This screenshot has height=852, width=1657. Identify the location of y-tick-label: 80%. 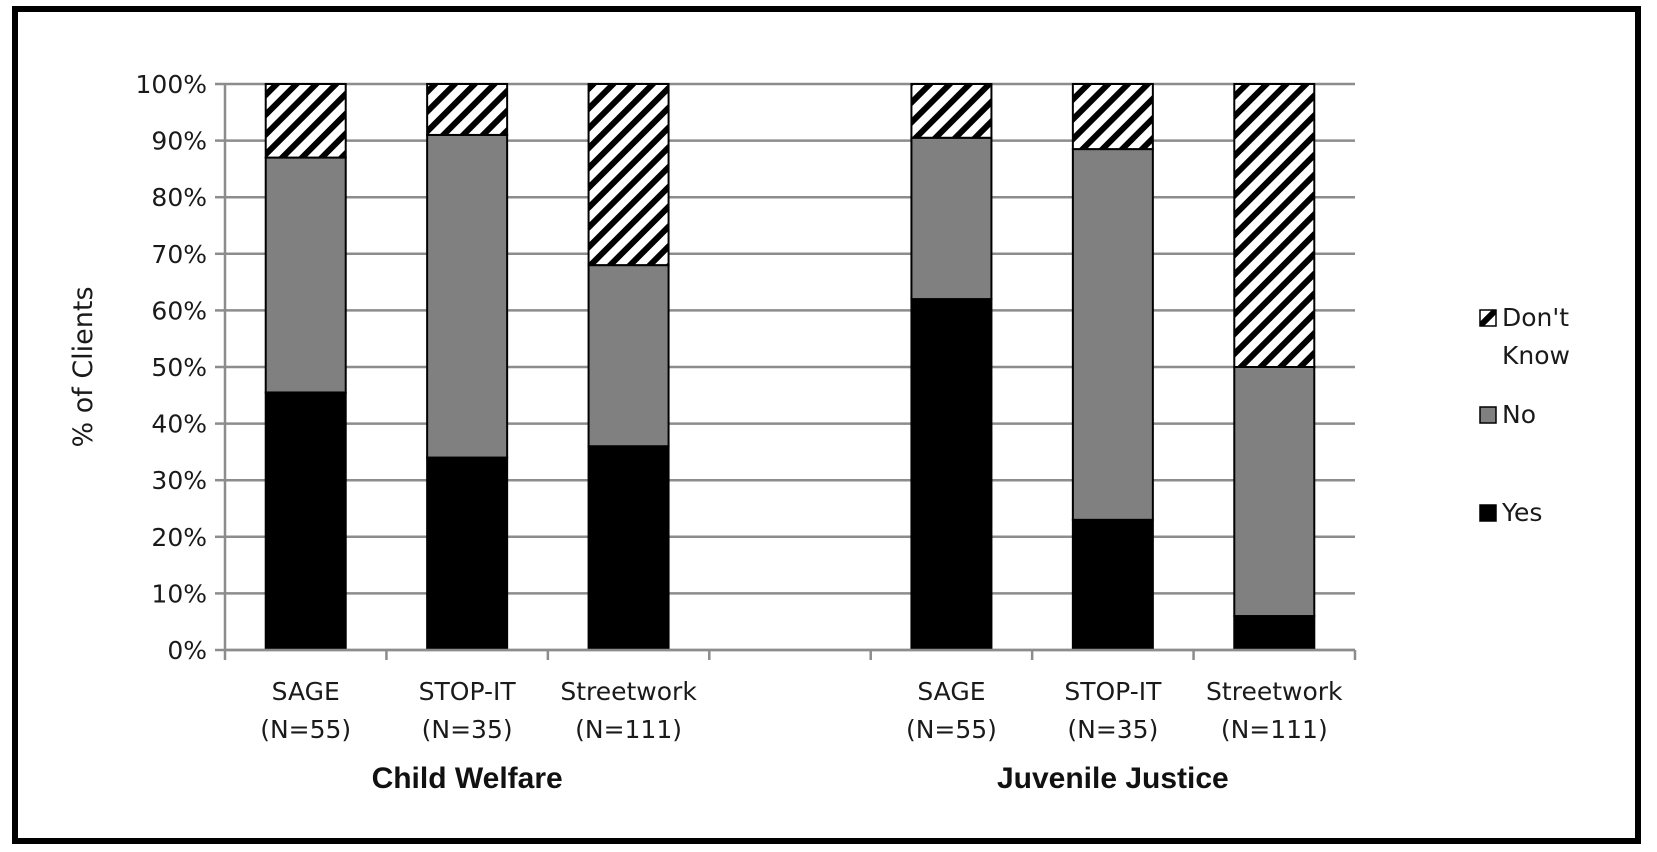
(179, 197).